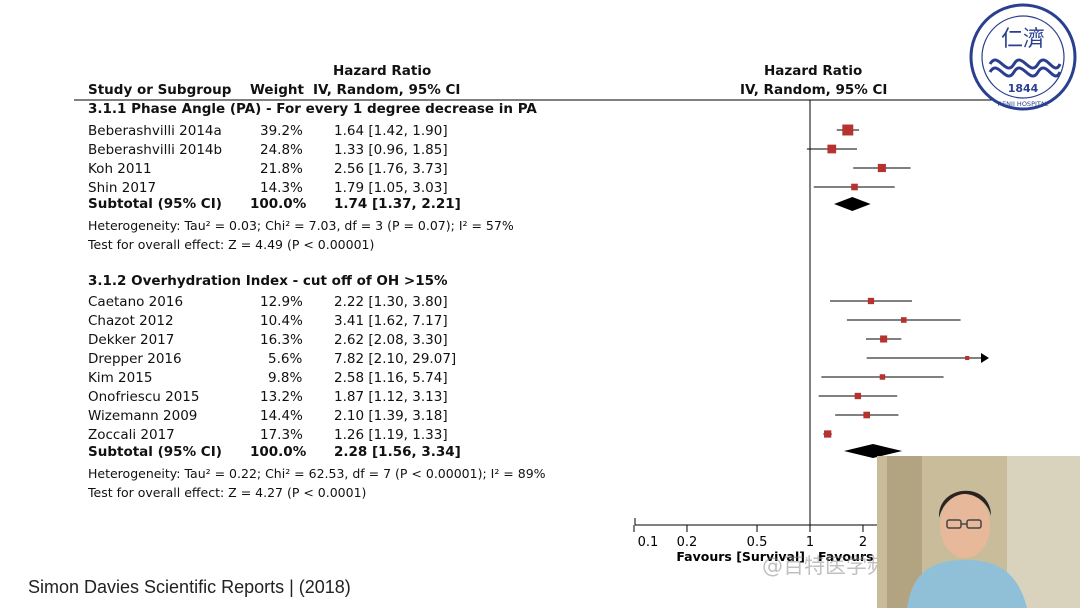 Image resolution: width=1080 pixels, height=608 pixels. I want to click on x-tick-label: 0.1, so click(648, 542).